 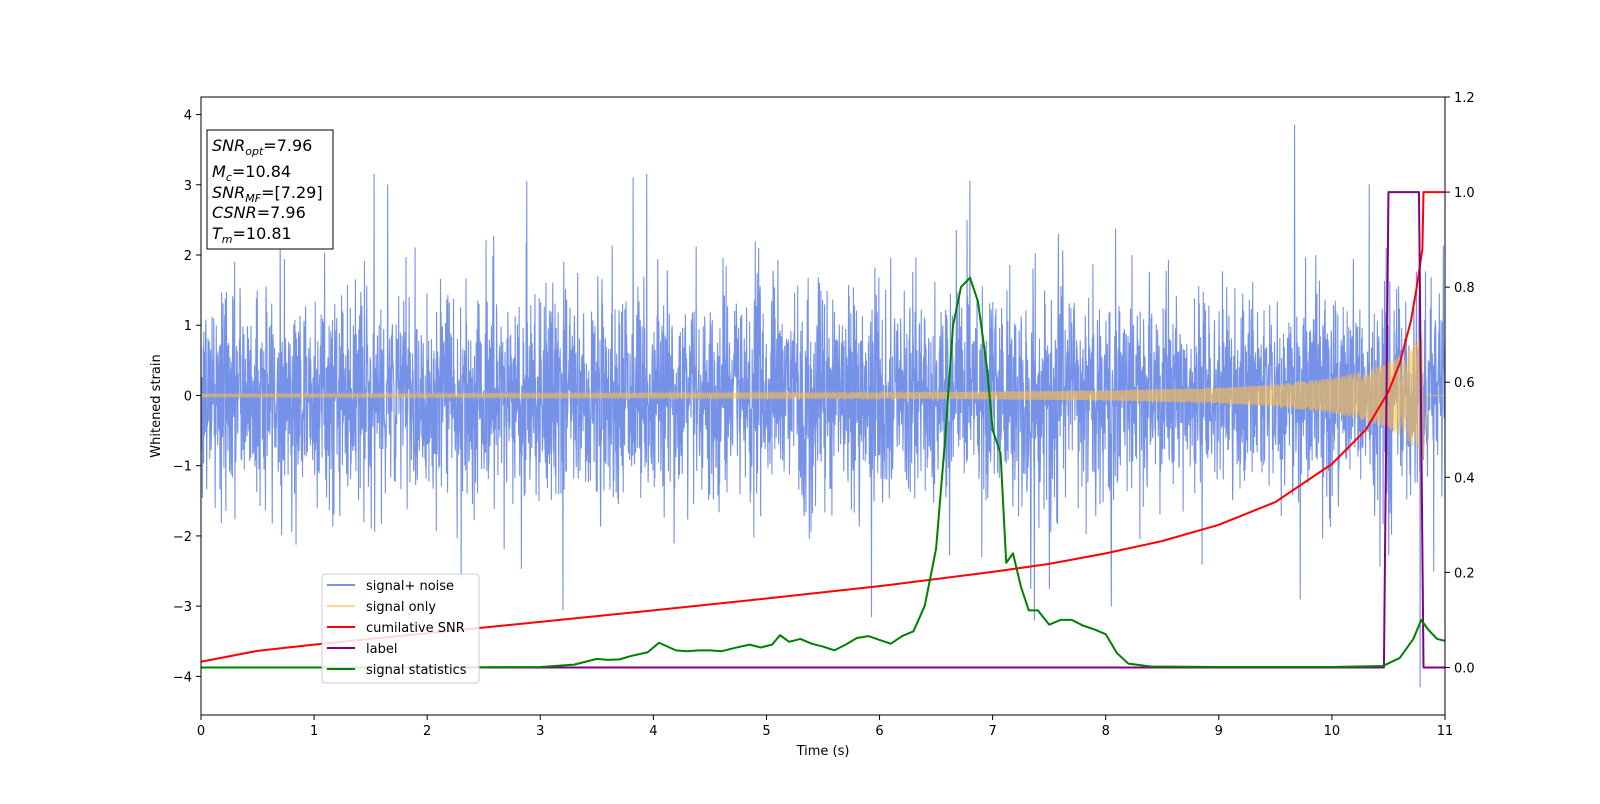 What do you see at coordinates (1445, 731) in the screenshot?
I see `x-tick-label: 11` at bounding box center [1445, 731].